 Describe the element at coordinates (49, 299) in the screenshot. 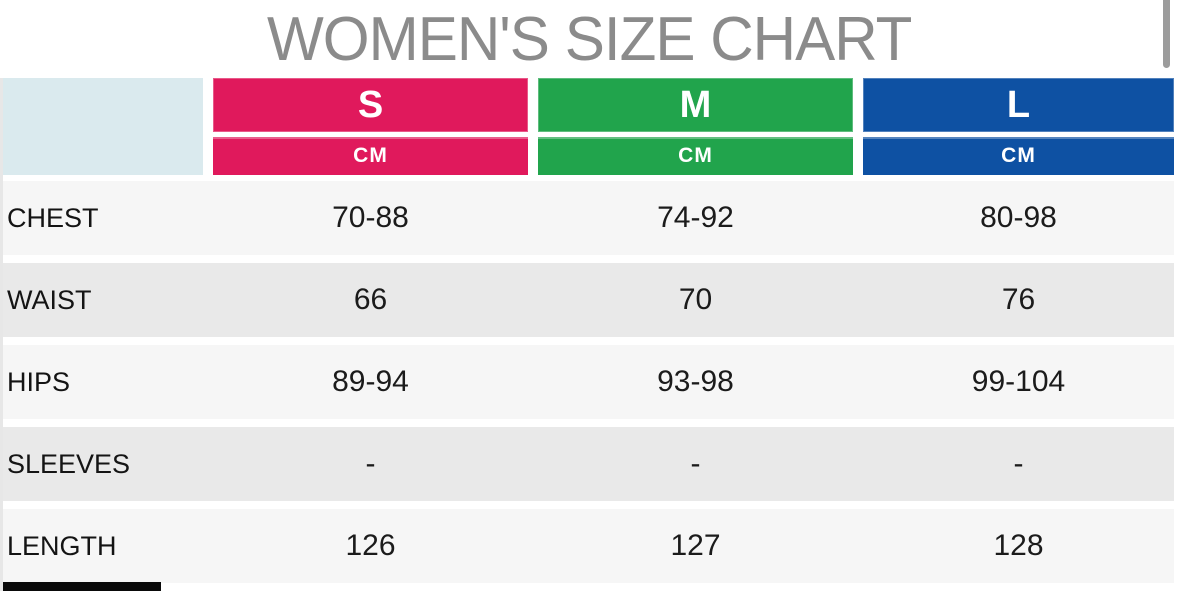

I see `row-label: WAIST` at that location.